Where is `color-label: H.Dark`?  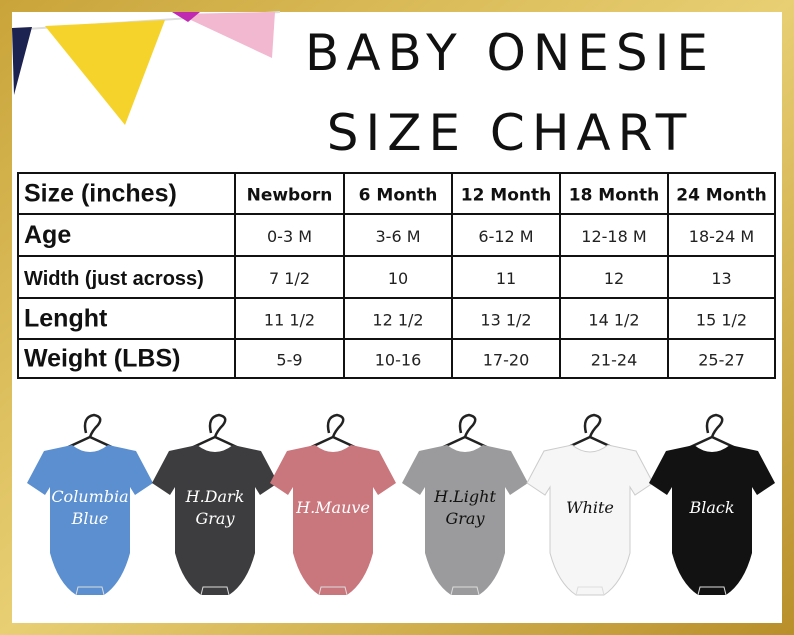
color-label: H.Dark is located at coordinates (215, 496).